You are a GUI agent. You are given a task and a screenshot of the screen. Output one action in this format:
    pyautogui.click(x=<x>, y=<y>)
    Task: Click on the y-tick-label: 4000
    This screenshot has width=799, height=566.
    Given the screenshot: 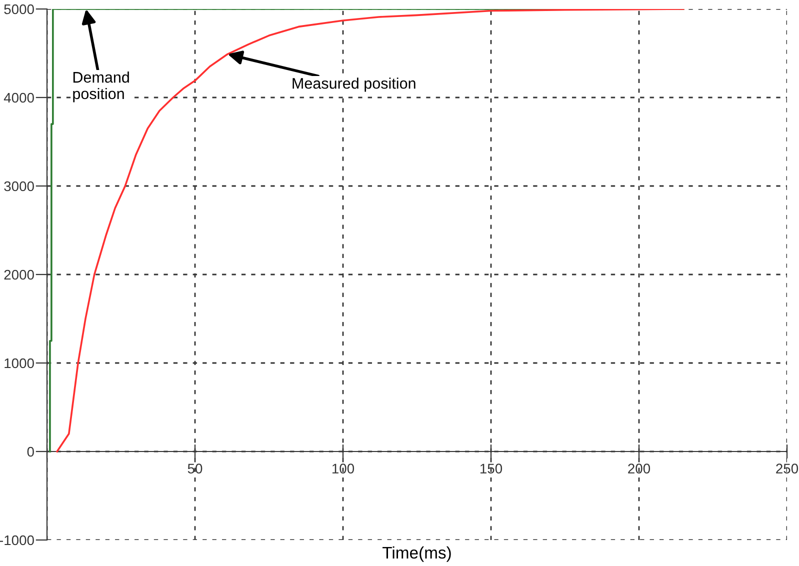 What is the action you would take?
    pyautogui.click(x=19, y=97)
    